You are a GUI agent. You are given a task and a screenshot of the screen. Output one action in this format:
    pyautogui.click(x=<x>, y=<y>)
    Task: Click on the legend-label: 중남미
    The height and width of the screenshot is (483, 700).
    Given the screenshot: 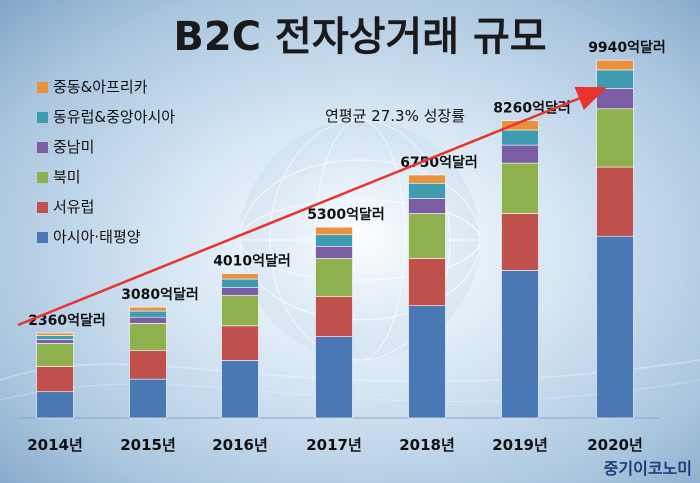 What is the action you would take?
    pyautogui.click(x=73, y=147)
    